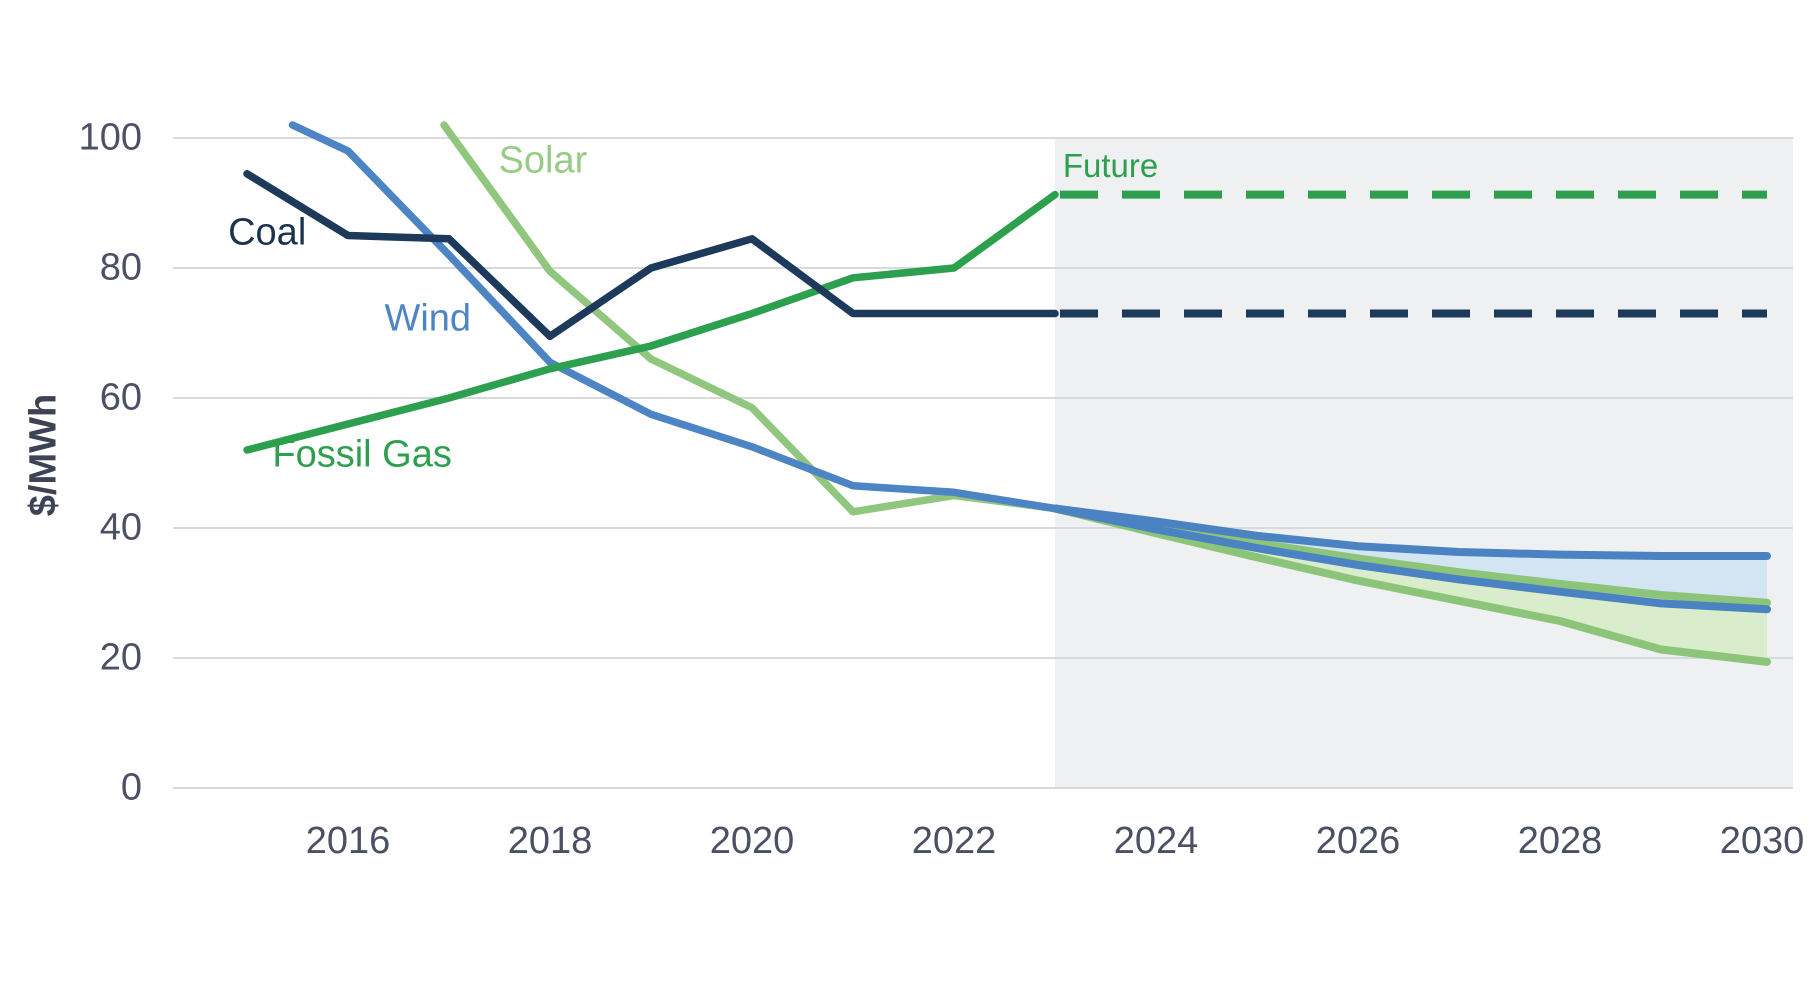  I want to click on y-tick-label-100: 100, so click(110, 137).